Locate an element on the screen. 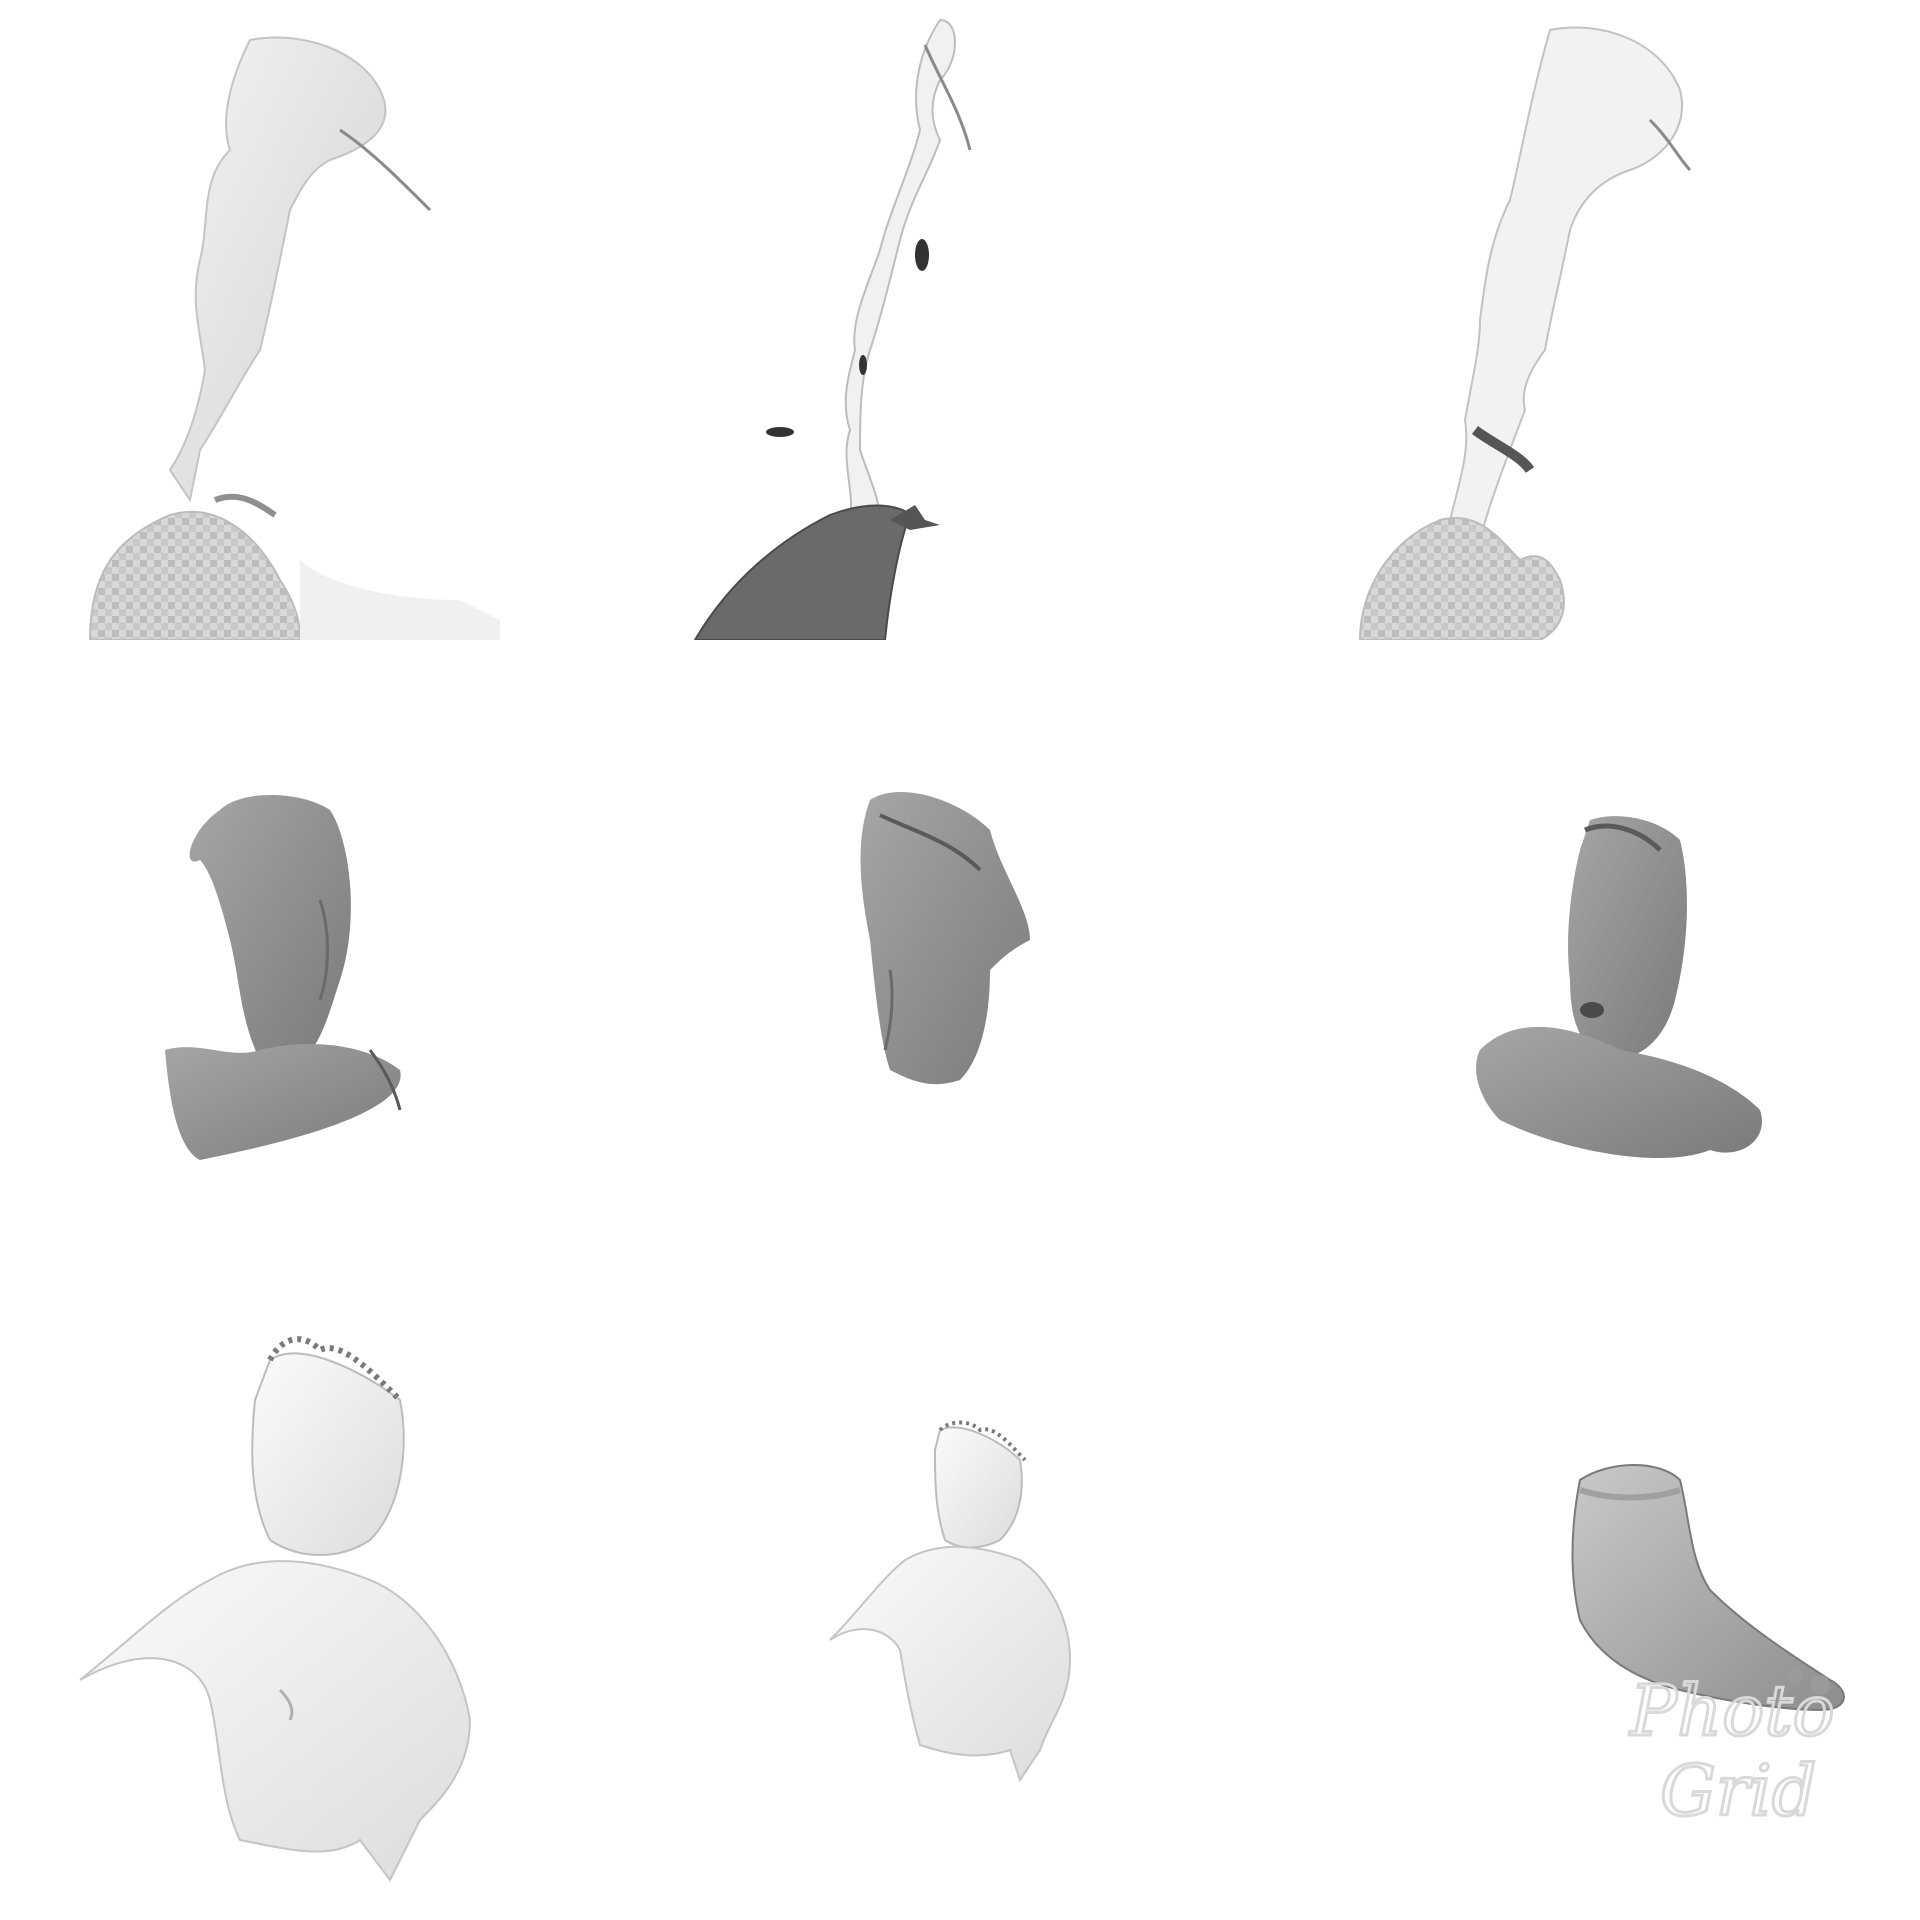 Image resolution: width=1920 pixels, height=1920 pixels. bust-row3-center is located at coordinates (960, 1600).